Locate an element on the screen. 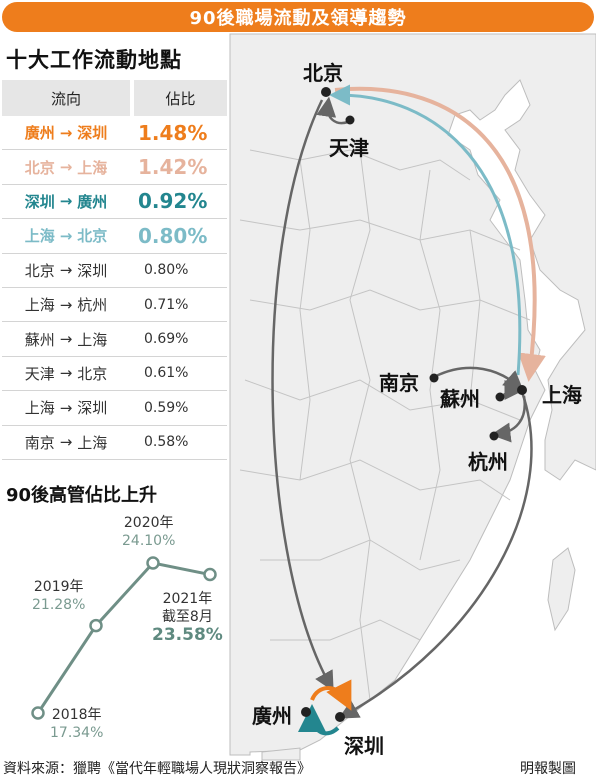 Image resolution: width=596 pixels, height=779 pixels. ranking-row: 深圳 → 廣州 0.92% is located at coordinates (114, 202).